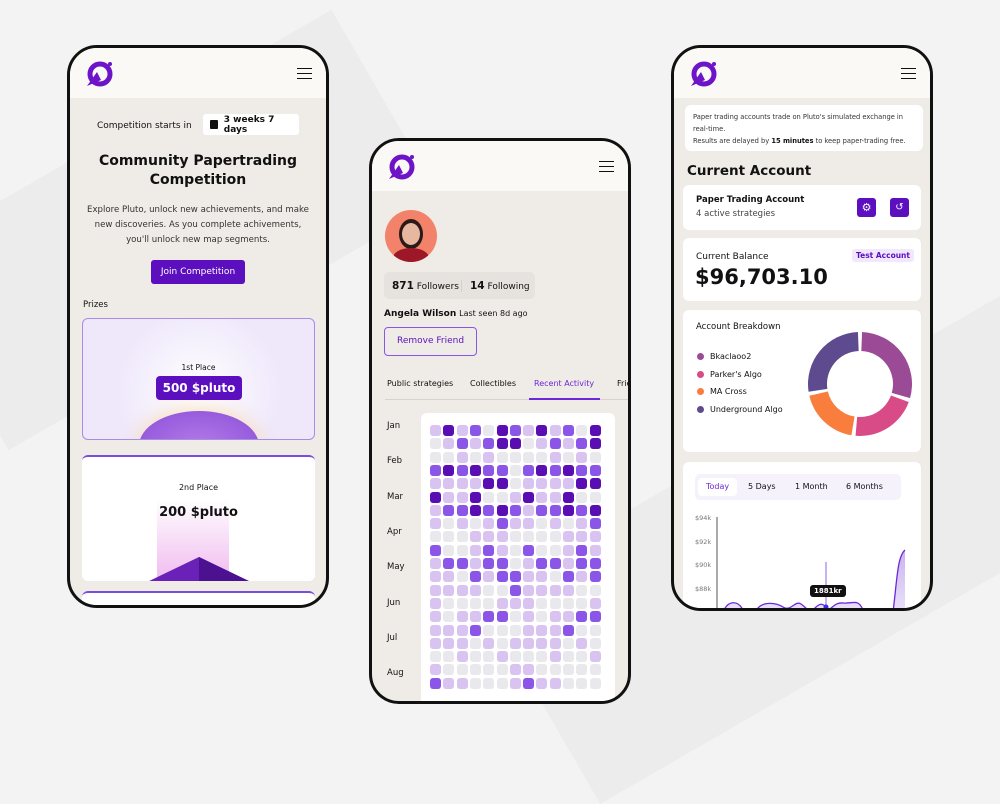 This screenshot has width=1000, height=804. Describe the element at coordinates (198, 598) in the screenshot. I see `prize-card-3rd` at that location.